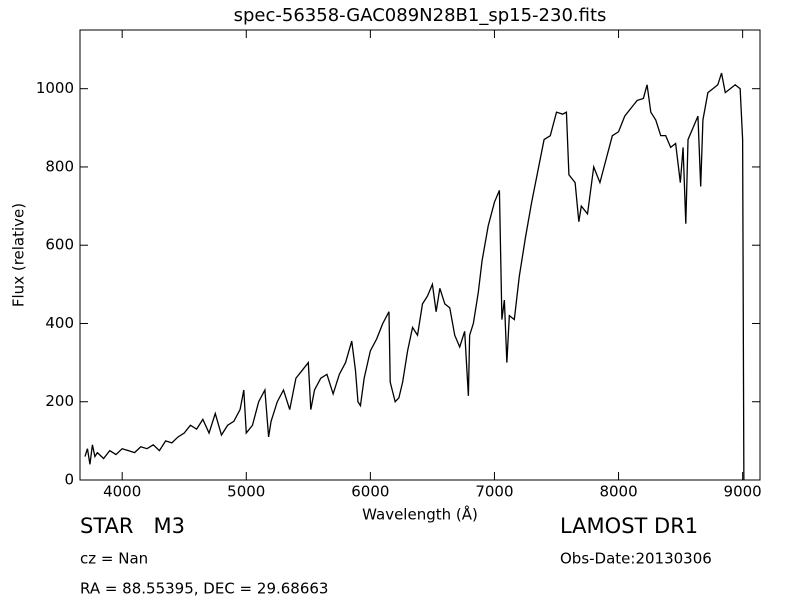 This screenshot has width=800, height=600. Describe the element at coordinates (618, 492) in the screenshot. I see `x-tick-label: 8000` at that location.